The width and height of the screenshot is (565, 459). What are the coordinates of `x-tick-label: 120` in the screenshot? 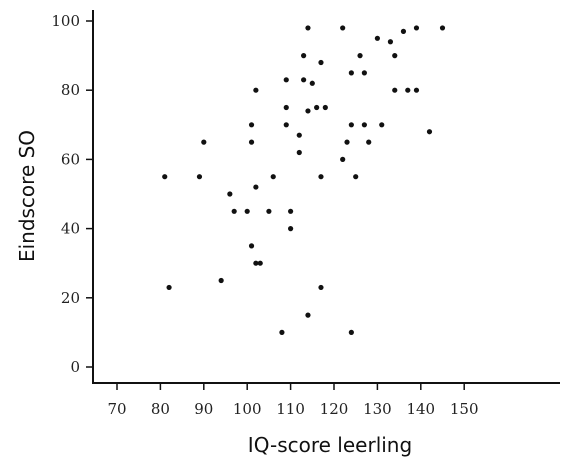 It's located at (334, 409).